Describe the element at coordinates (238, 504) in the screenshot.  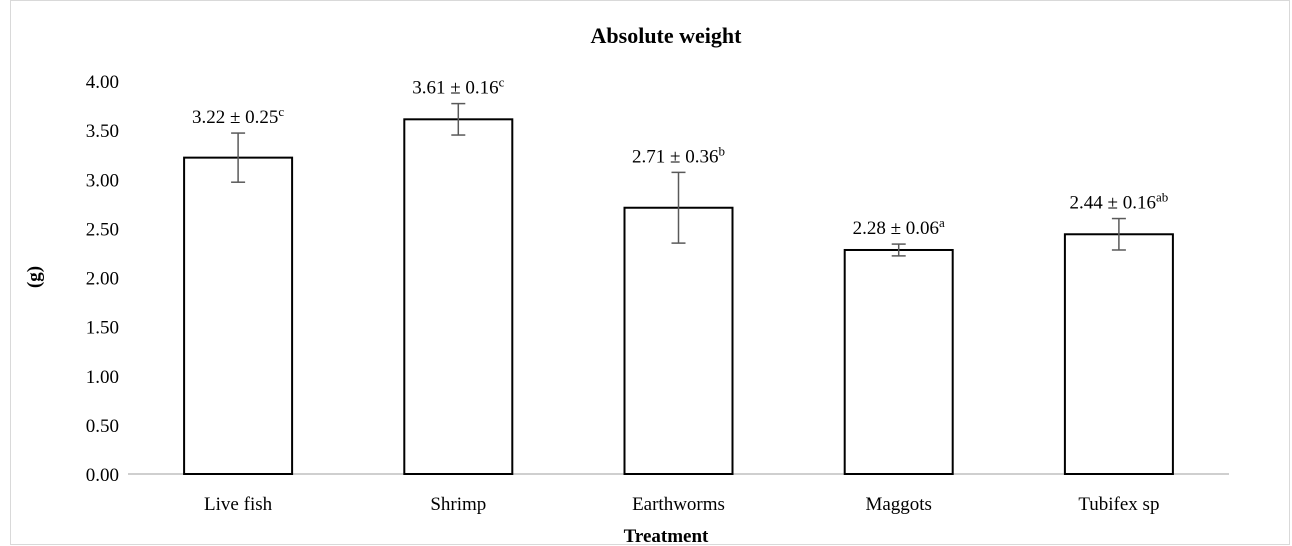
I see `x-tick-label: Live fish` at that location.